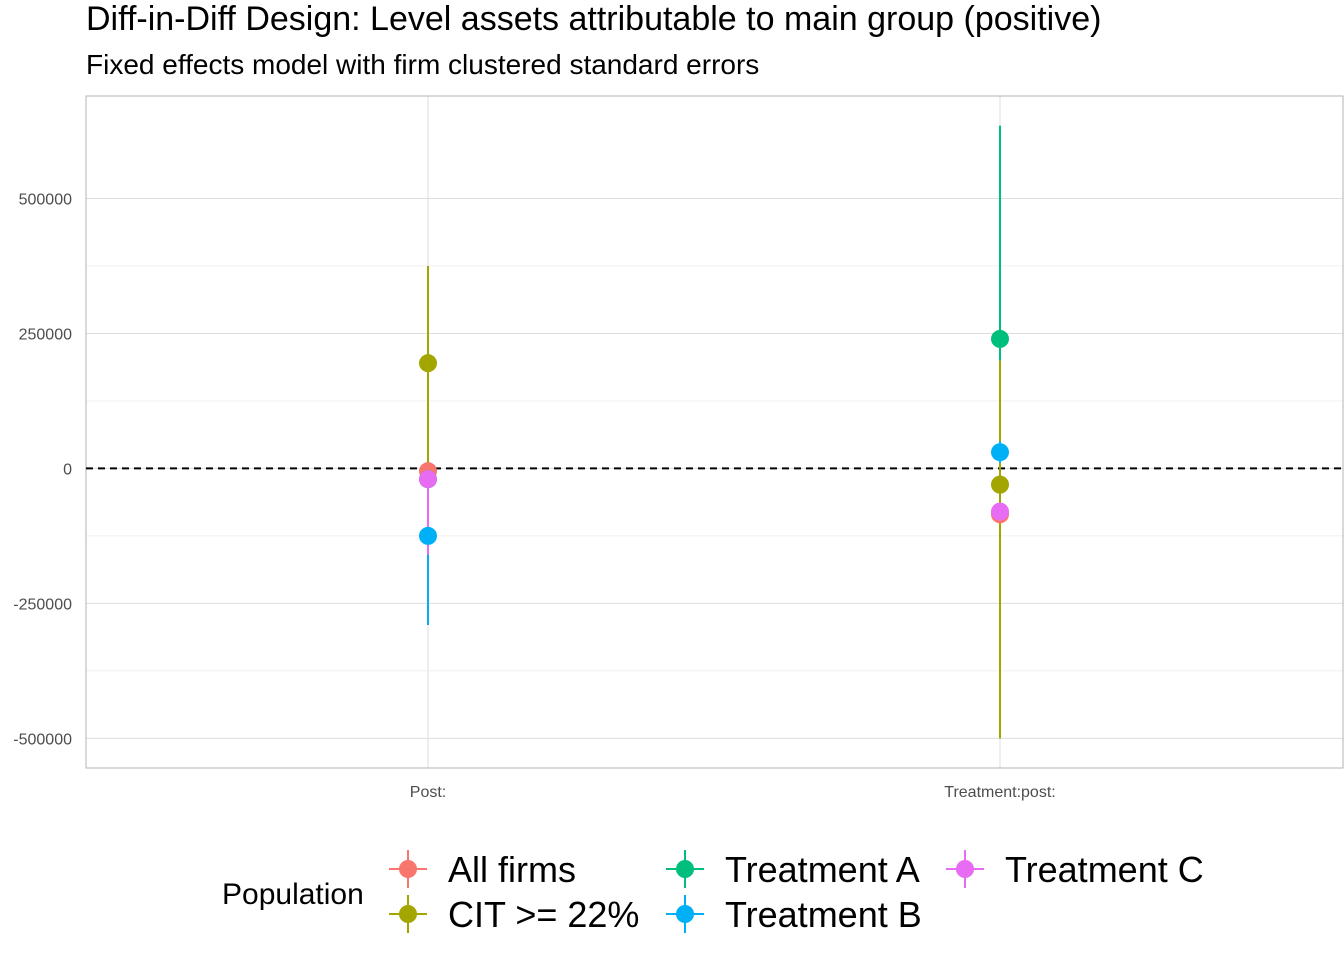  I want to click on x-tick-label: Post:, so click(428, 792).